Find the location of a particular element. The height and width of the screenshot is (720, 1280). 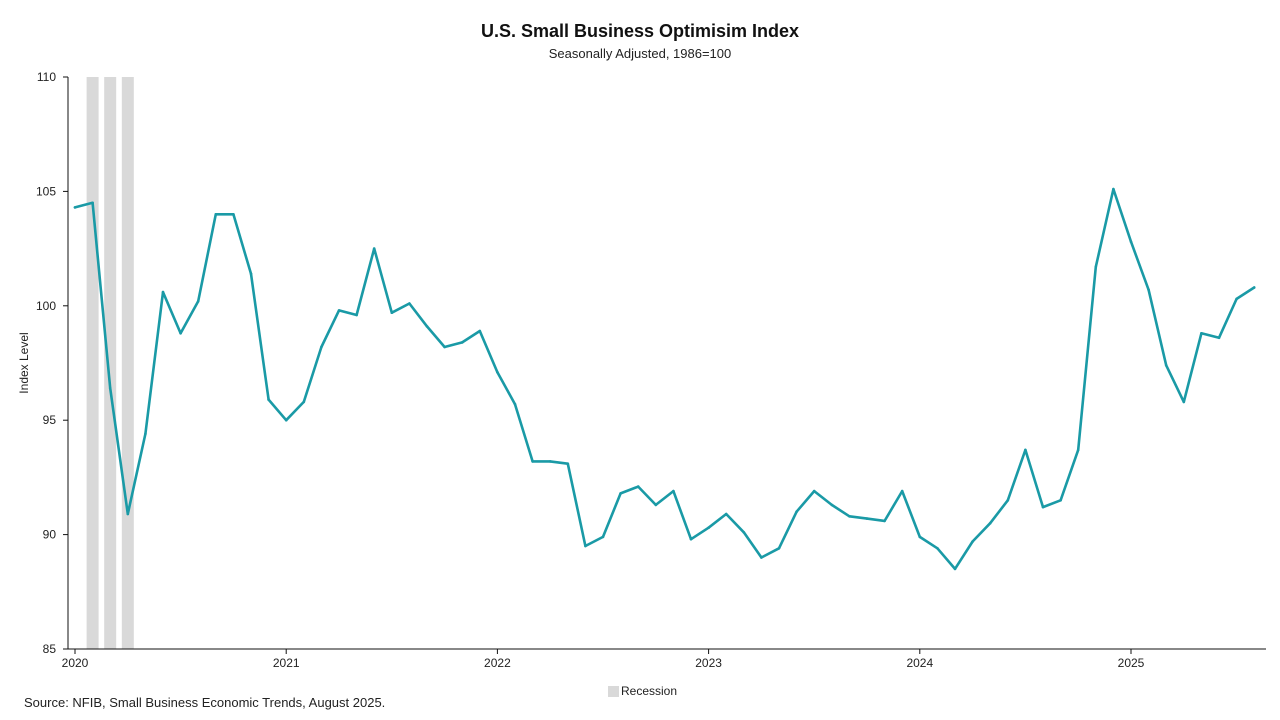

x-tick-label: 2025 is located at coordinates (1131, 663).